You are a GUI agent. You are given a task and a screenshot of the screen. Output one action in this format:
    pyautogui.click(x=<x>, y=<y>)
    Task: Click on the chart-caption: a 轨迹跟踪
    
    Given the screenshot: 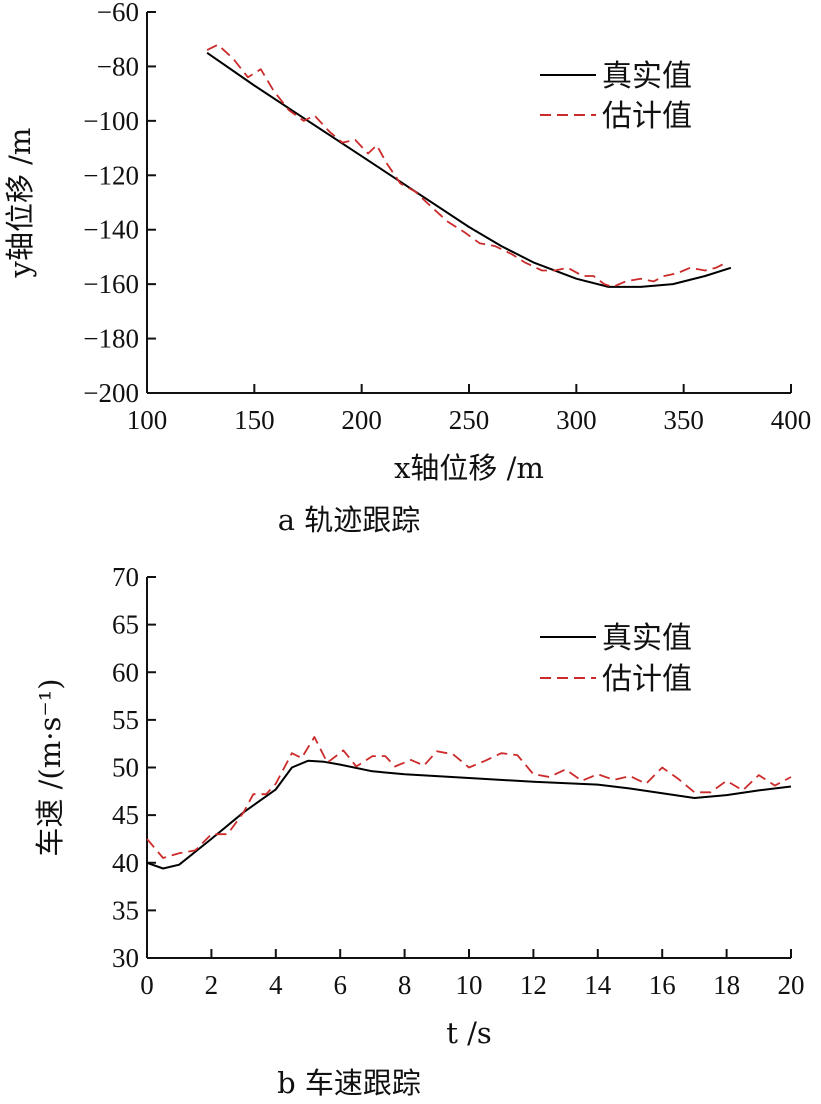 What is the action you would take?
    pyautogui.click(x=349, y=520)
    